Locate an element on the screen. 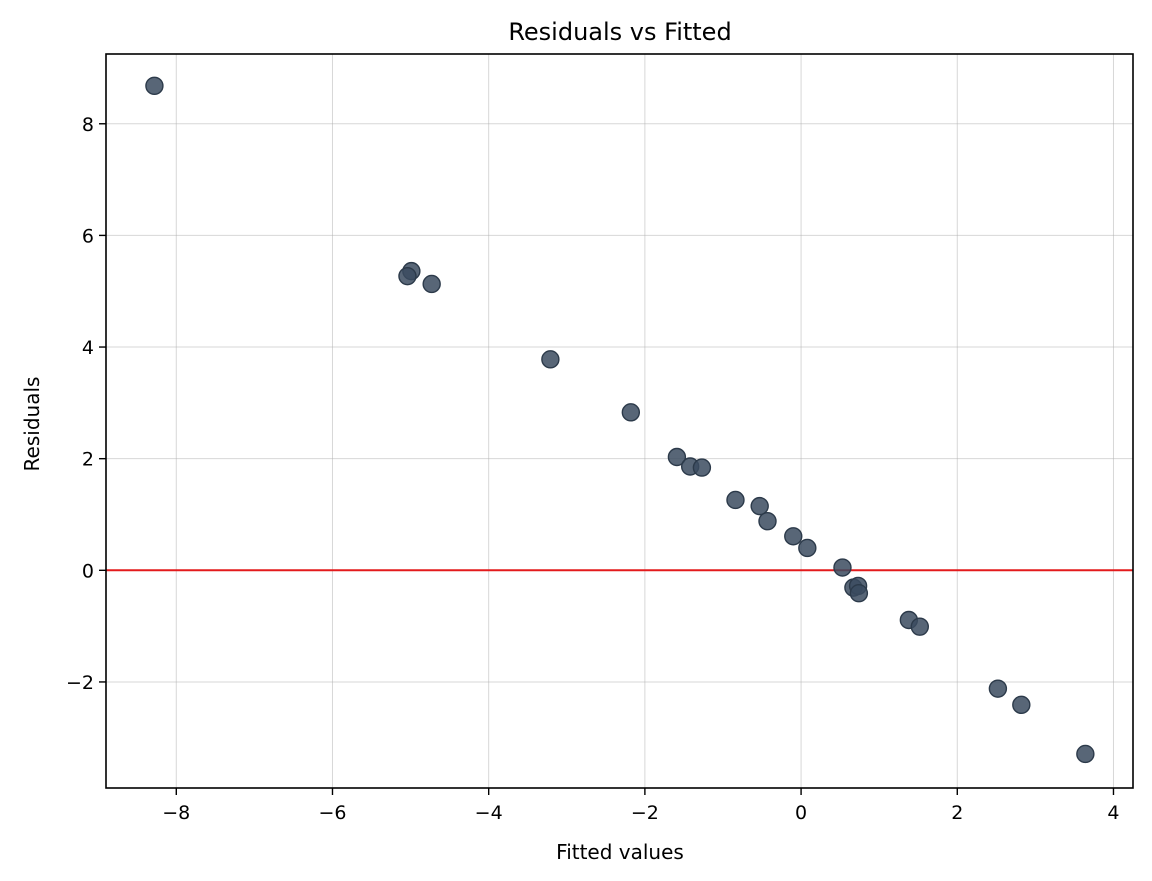  y-tick-label: 0 is located at coordinates (88, 571).